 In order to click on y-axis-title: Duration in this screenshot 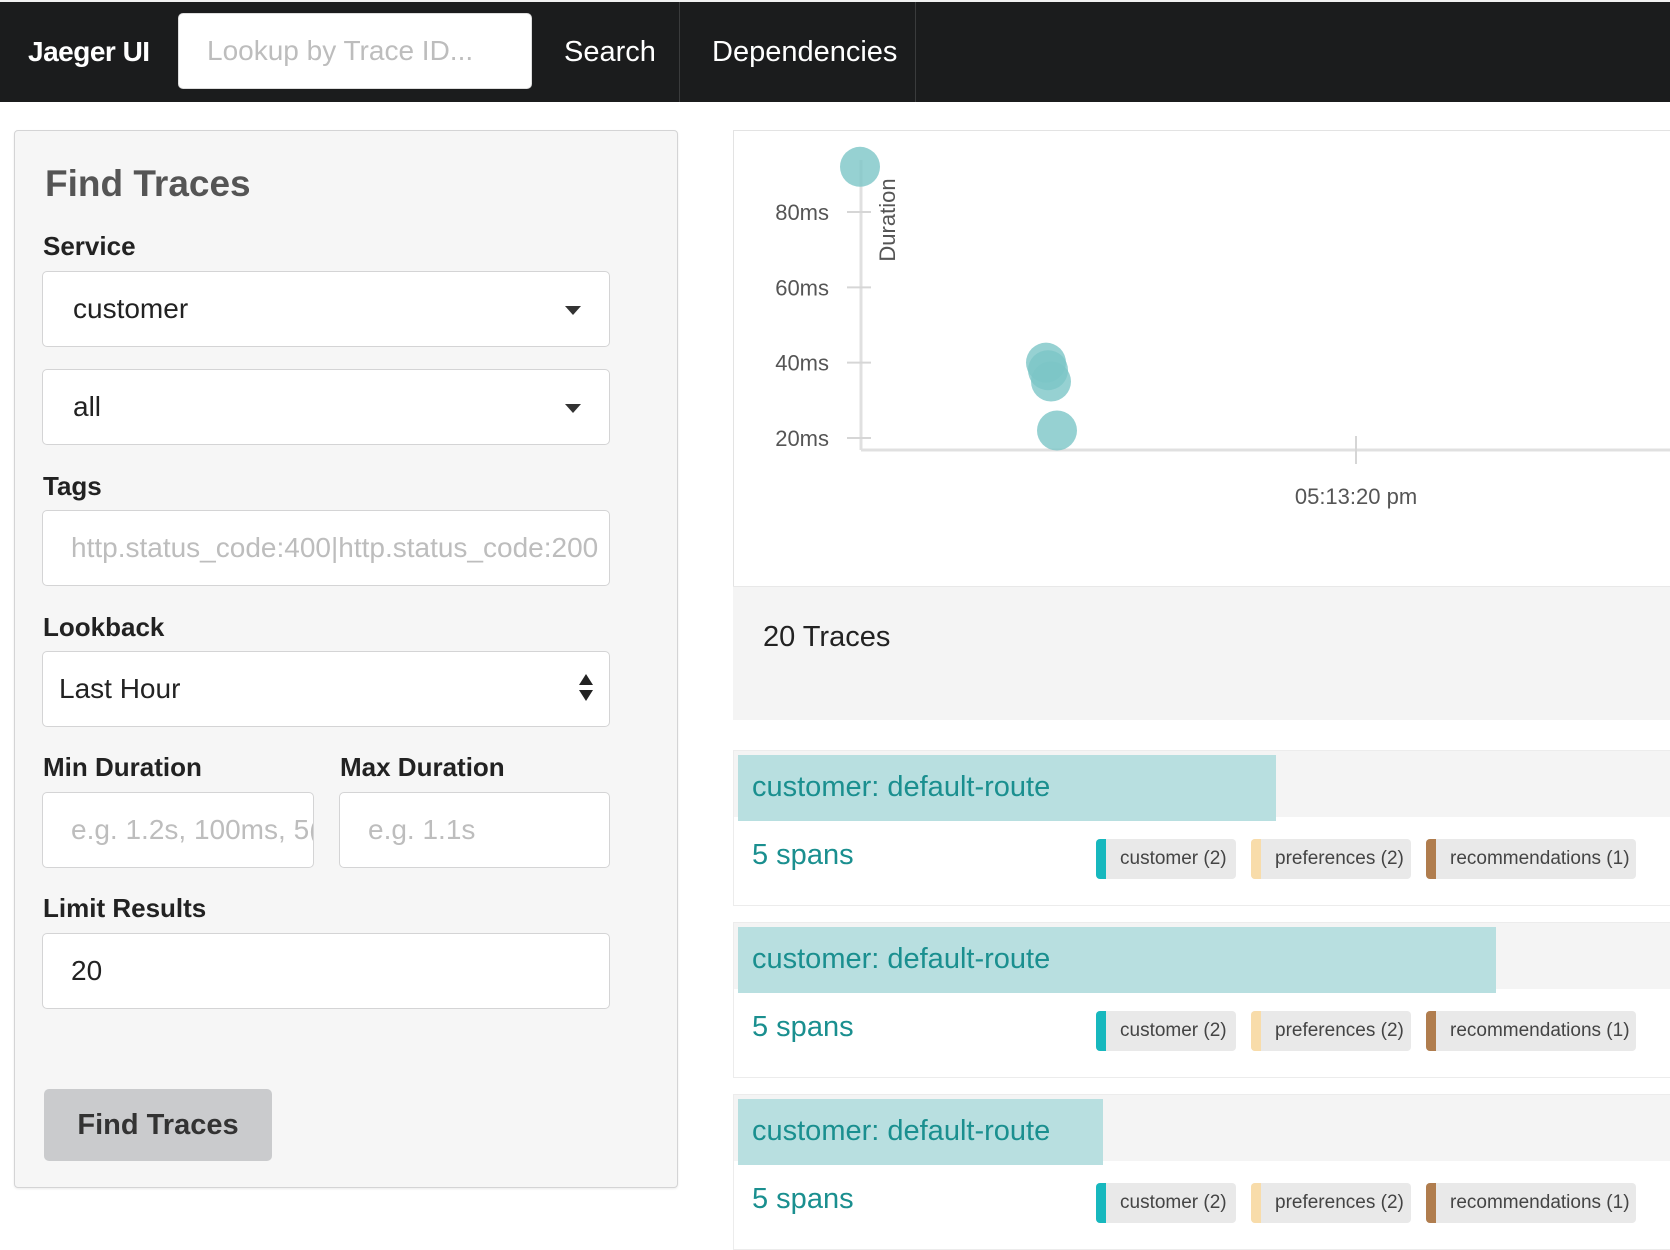, I will do `click(887, 219)`.